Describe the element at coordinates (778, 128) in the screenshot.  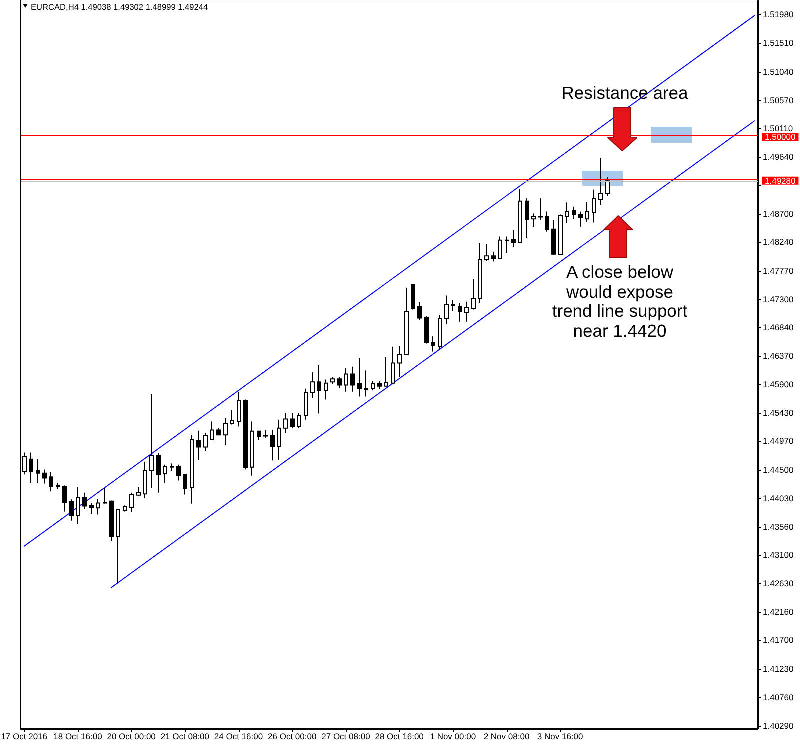
I see `y-tick-label: 1.50110` at that location.